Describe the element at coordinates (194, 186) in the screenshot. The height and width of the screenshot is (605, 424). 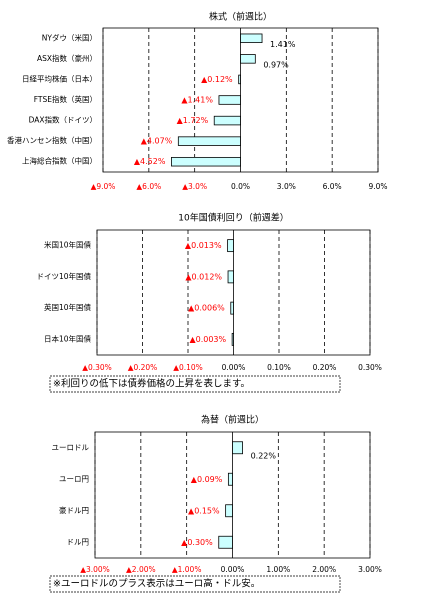
I see `x-tick-label: ▲3.0%` at that location.